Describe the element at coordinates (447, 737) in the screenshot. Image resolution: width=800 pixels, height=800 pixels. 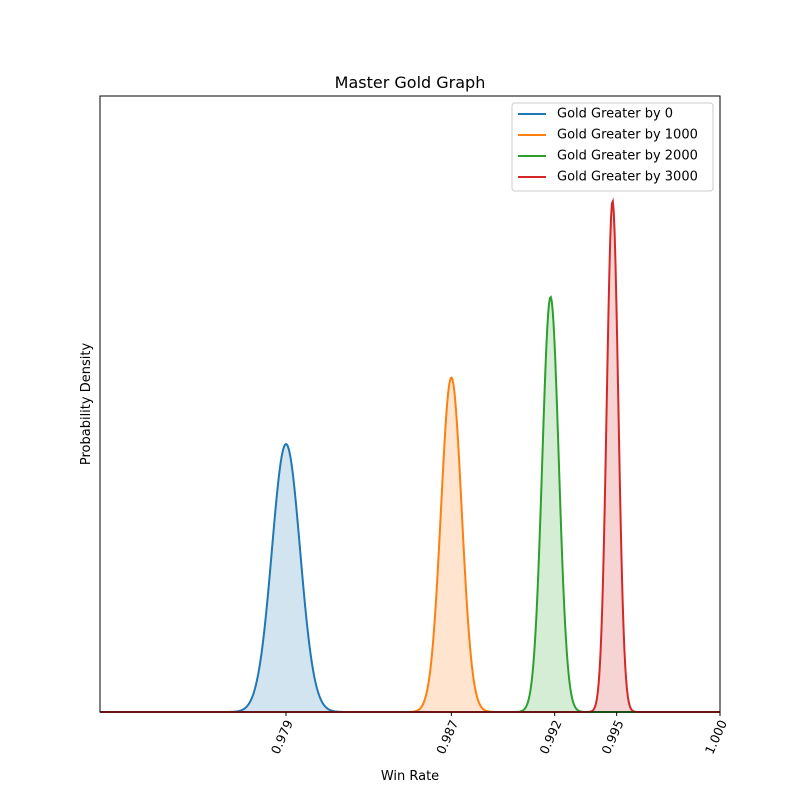
I see `x-tick-label: 0.987` at that location.